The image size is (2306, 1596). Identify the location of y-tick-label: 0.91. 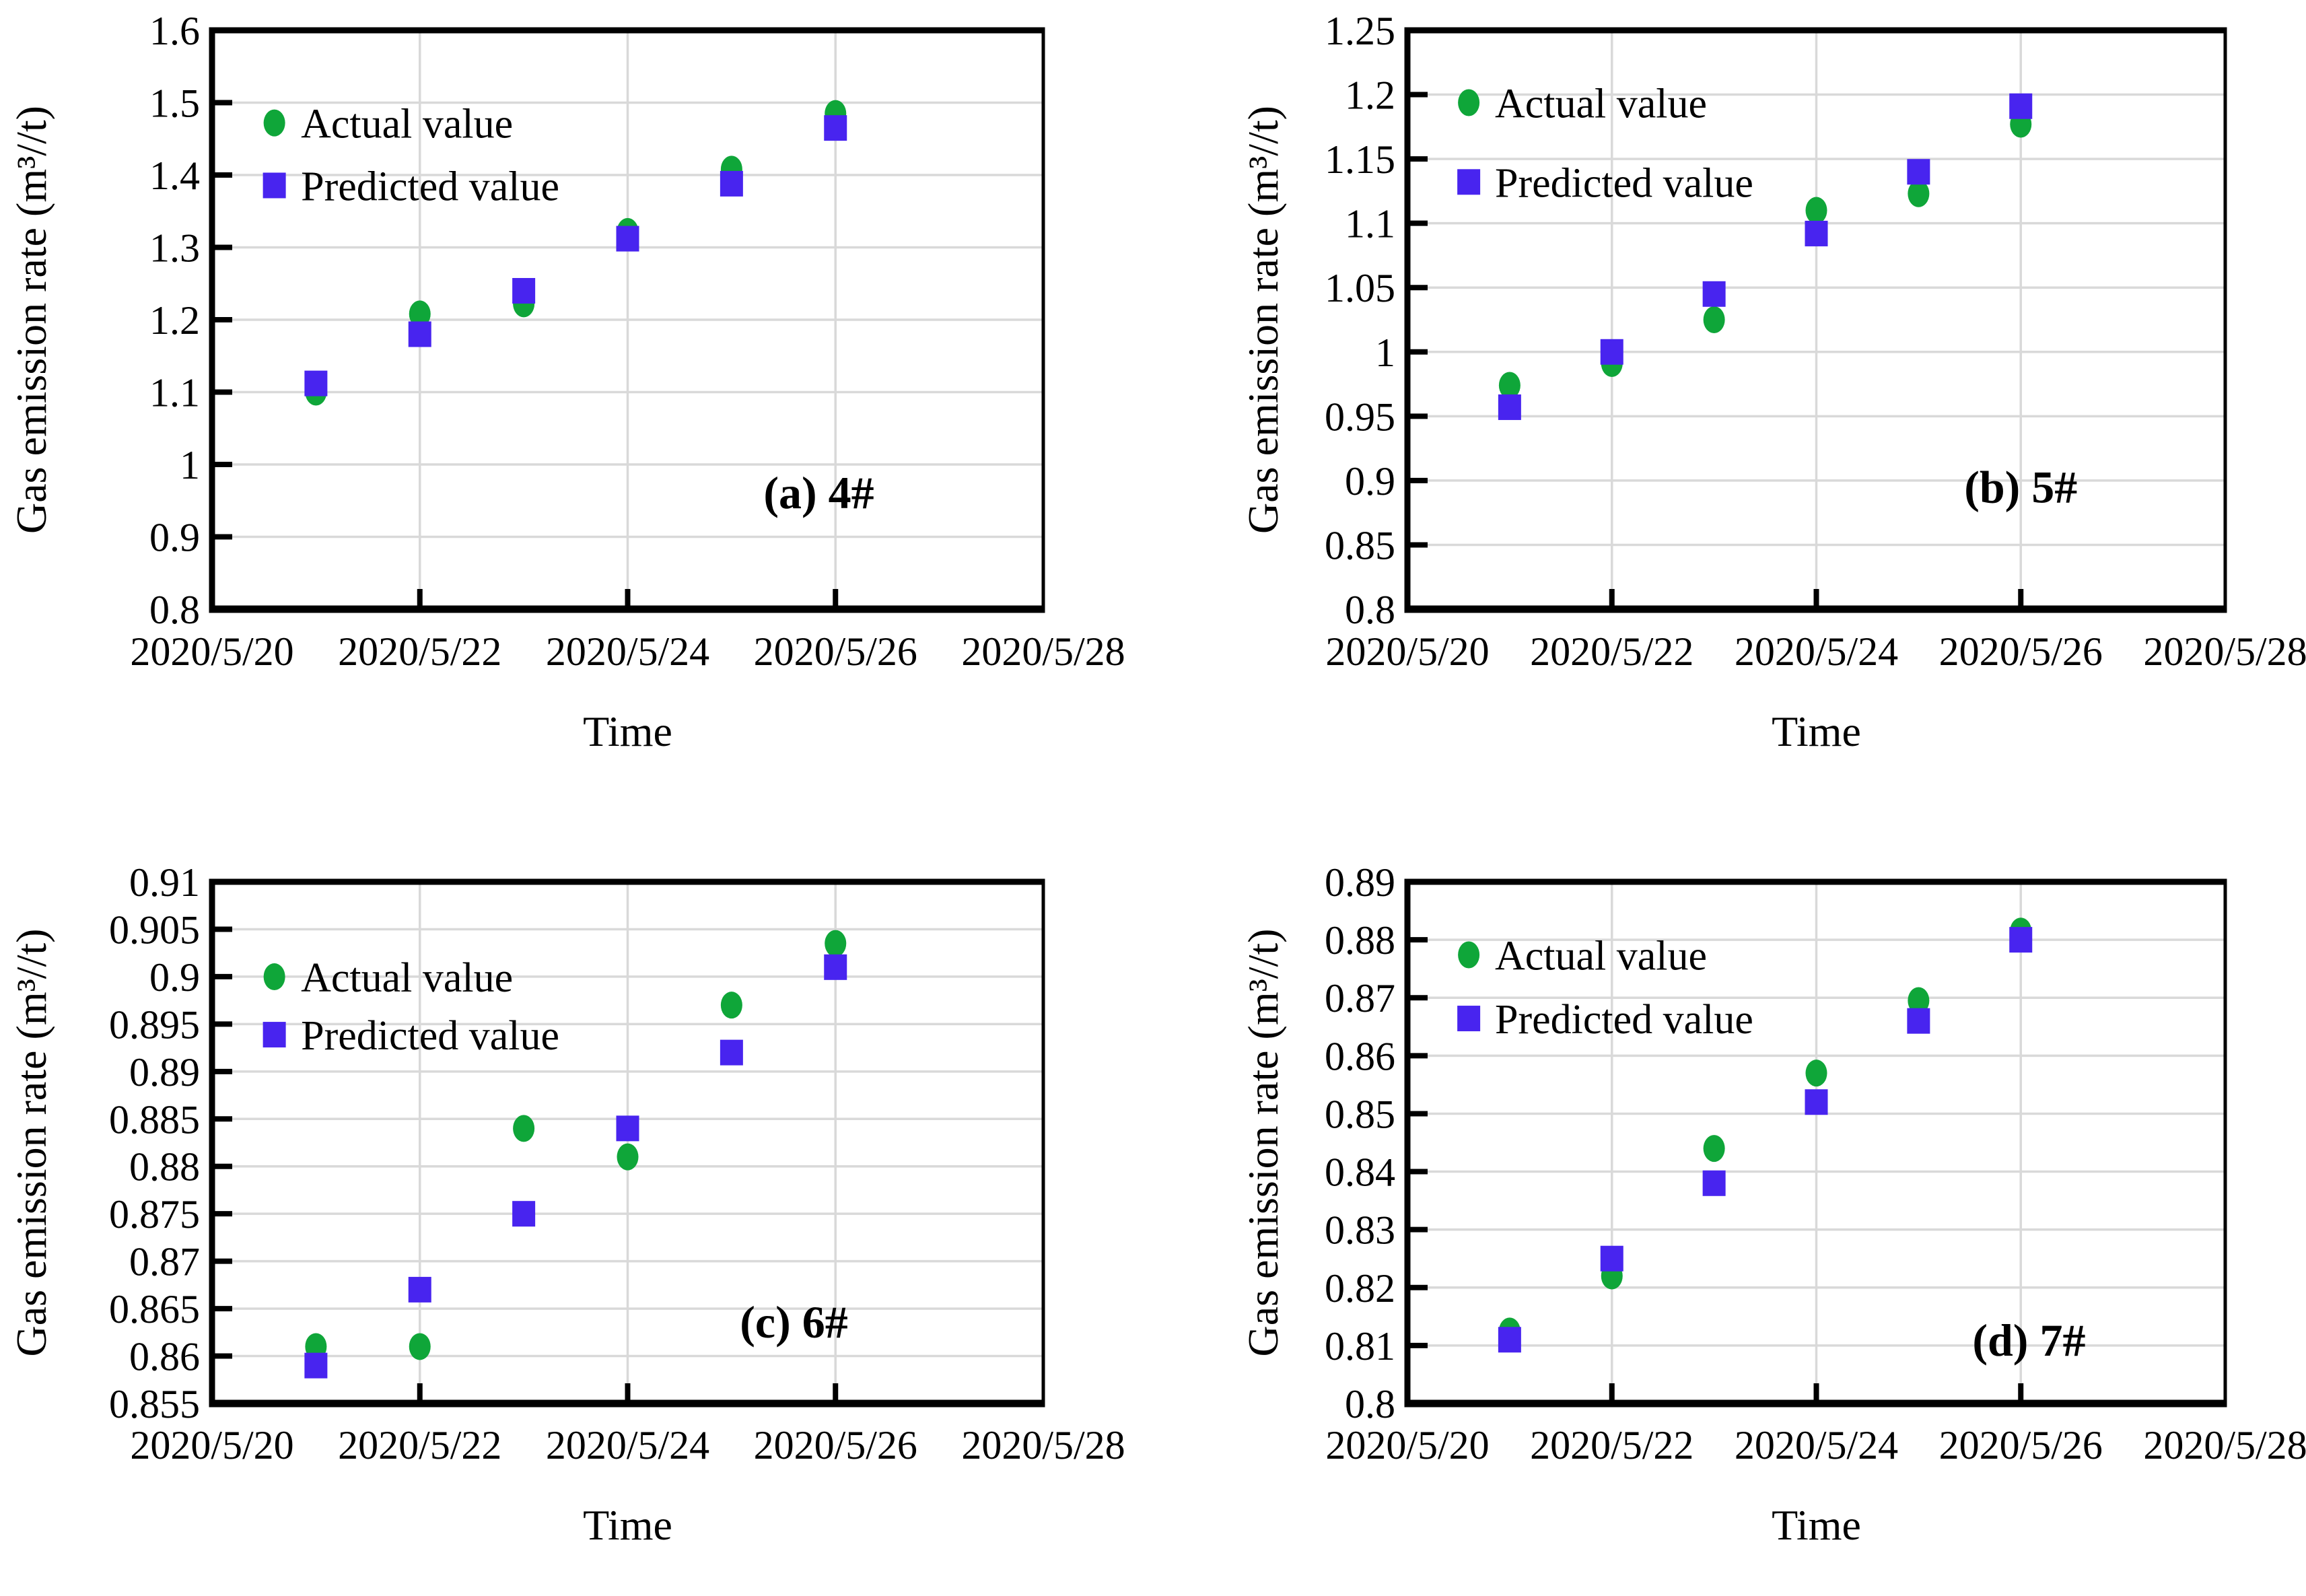
(164, 882).